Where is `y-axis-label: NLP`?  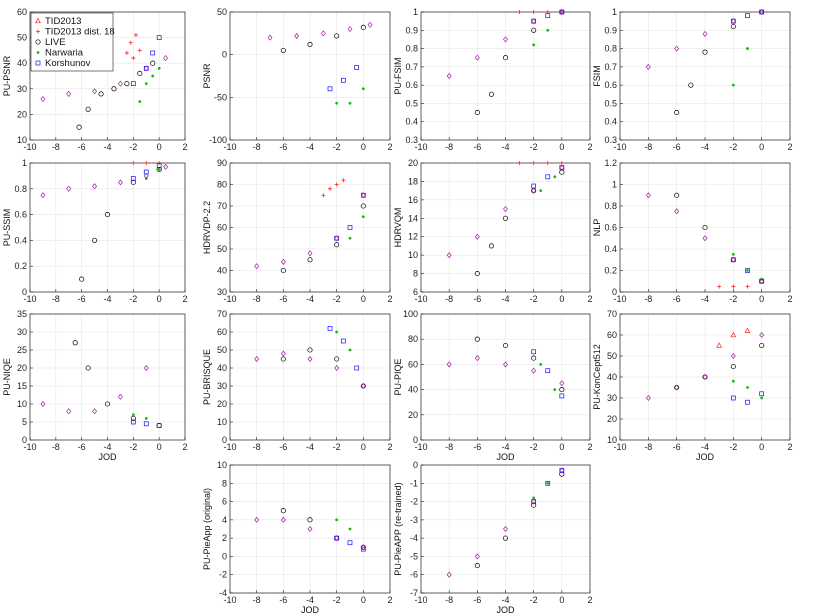 y-axis-label: NLP is located at coordinates (597, 228).